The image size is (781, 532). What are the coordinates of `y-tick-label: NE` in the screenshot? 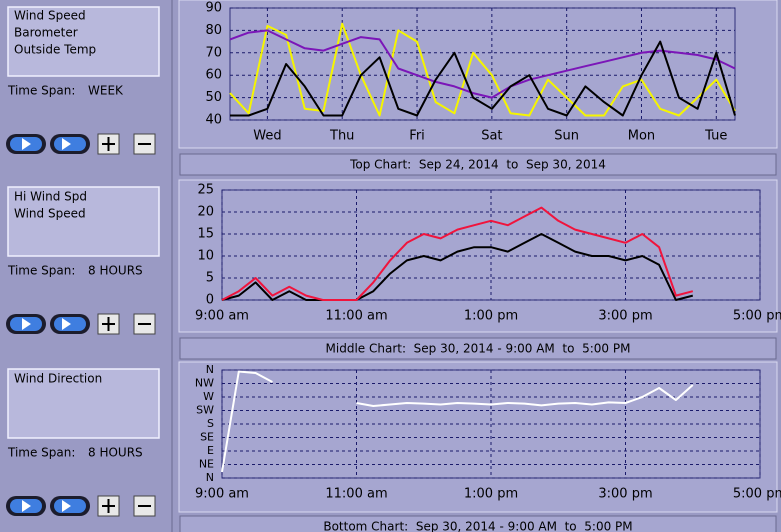 It's located at (206, 464).